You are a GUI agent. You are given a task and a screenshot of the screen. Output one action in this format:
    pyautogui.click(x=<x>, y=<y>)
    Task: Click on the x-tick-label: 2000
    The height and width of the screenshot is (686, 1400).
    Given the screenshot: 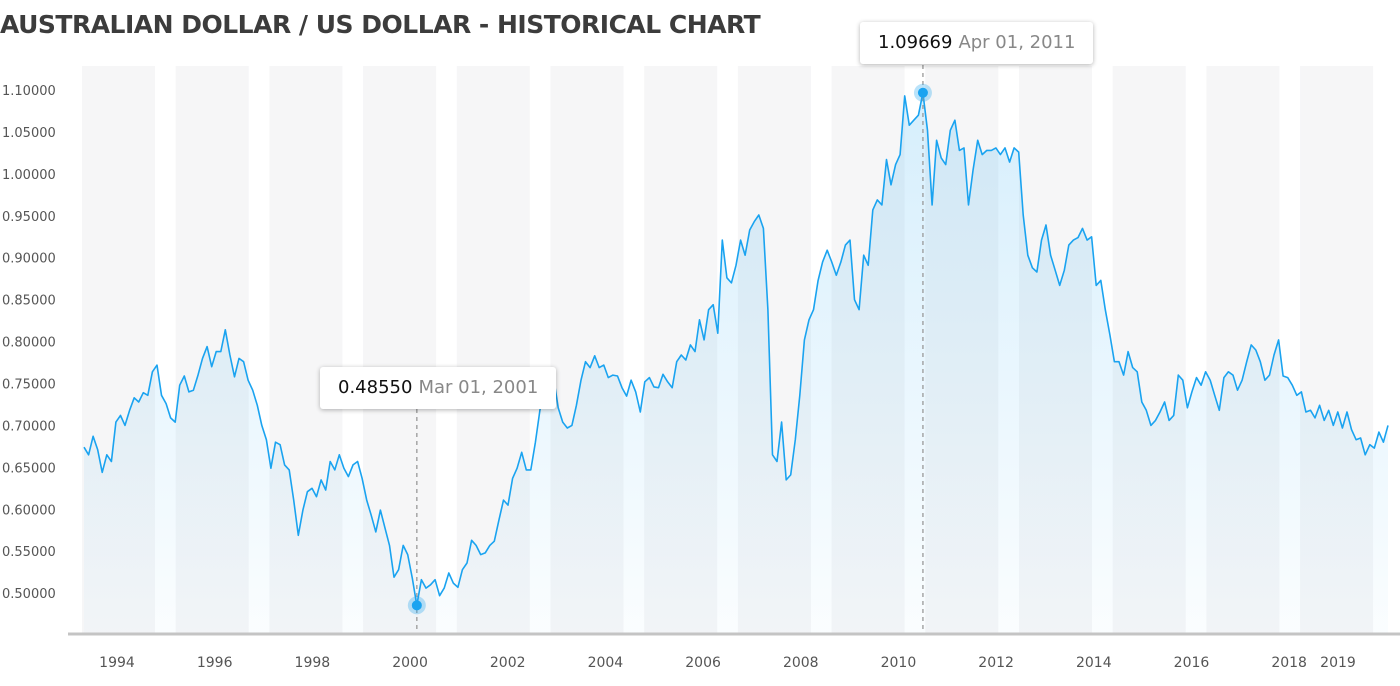 What is the action you would take?
    pyautogui.click(x=410, y=663)
    